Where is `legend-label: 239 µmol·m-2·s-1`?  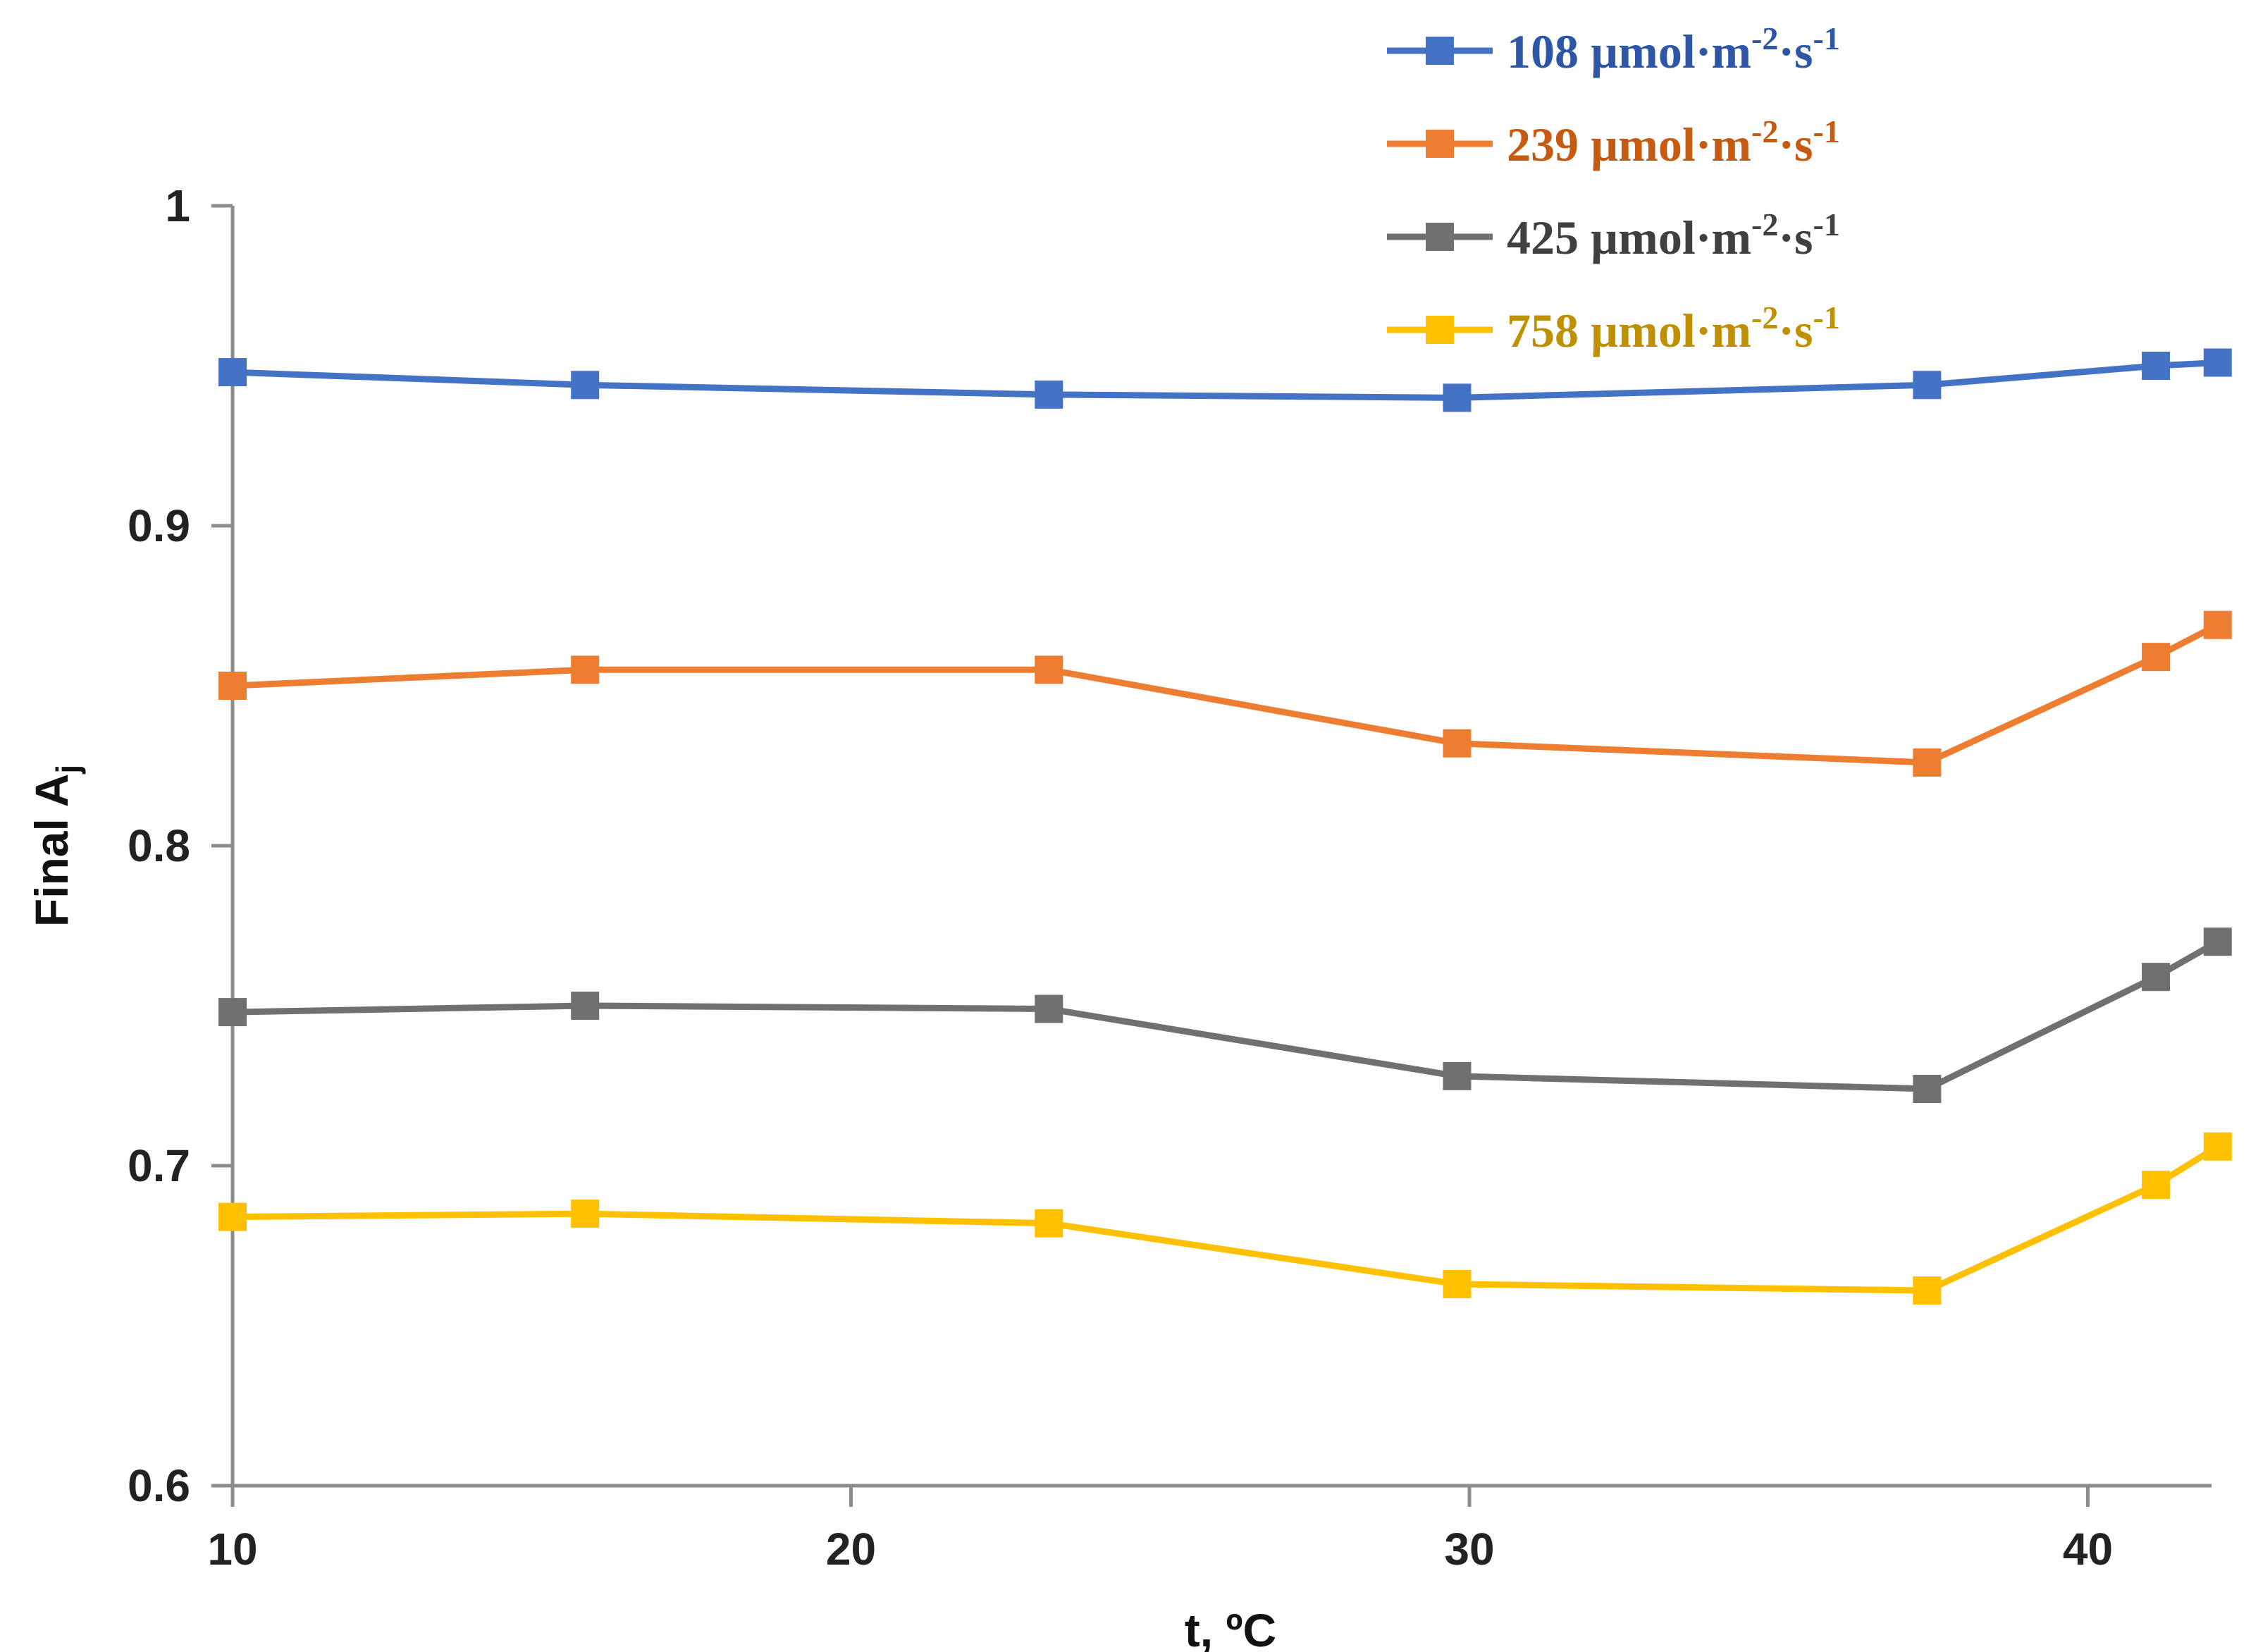
legend-label: 239 µmol·m-2·s-1 is located at coordinates (1673, 142).